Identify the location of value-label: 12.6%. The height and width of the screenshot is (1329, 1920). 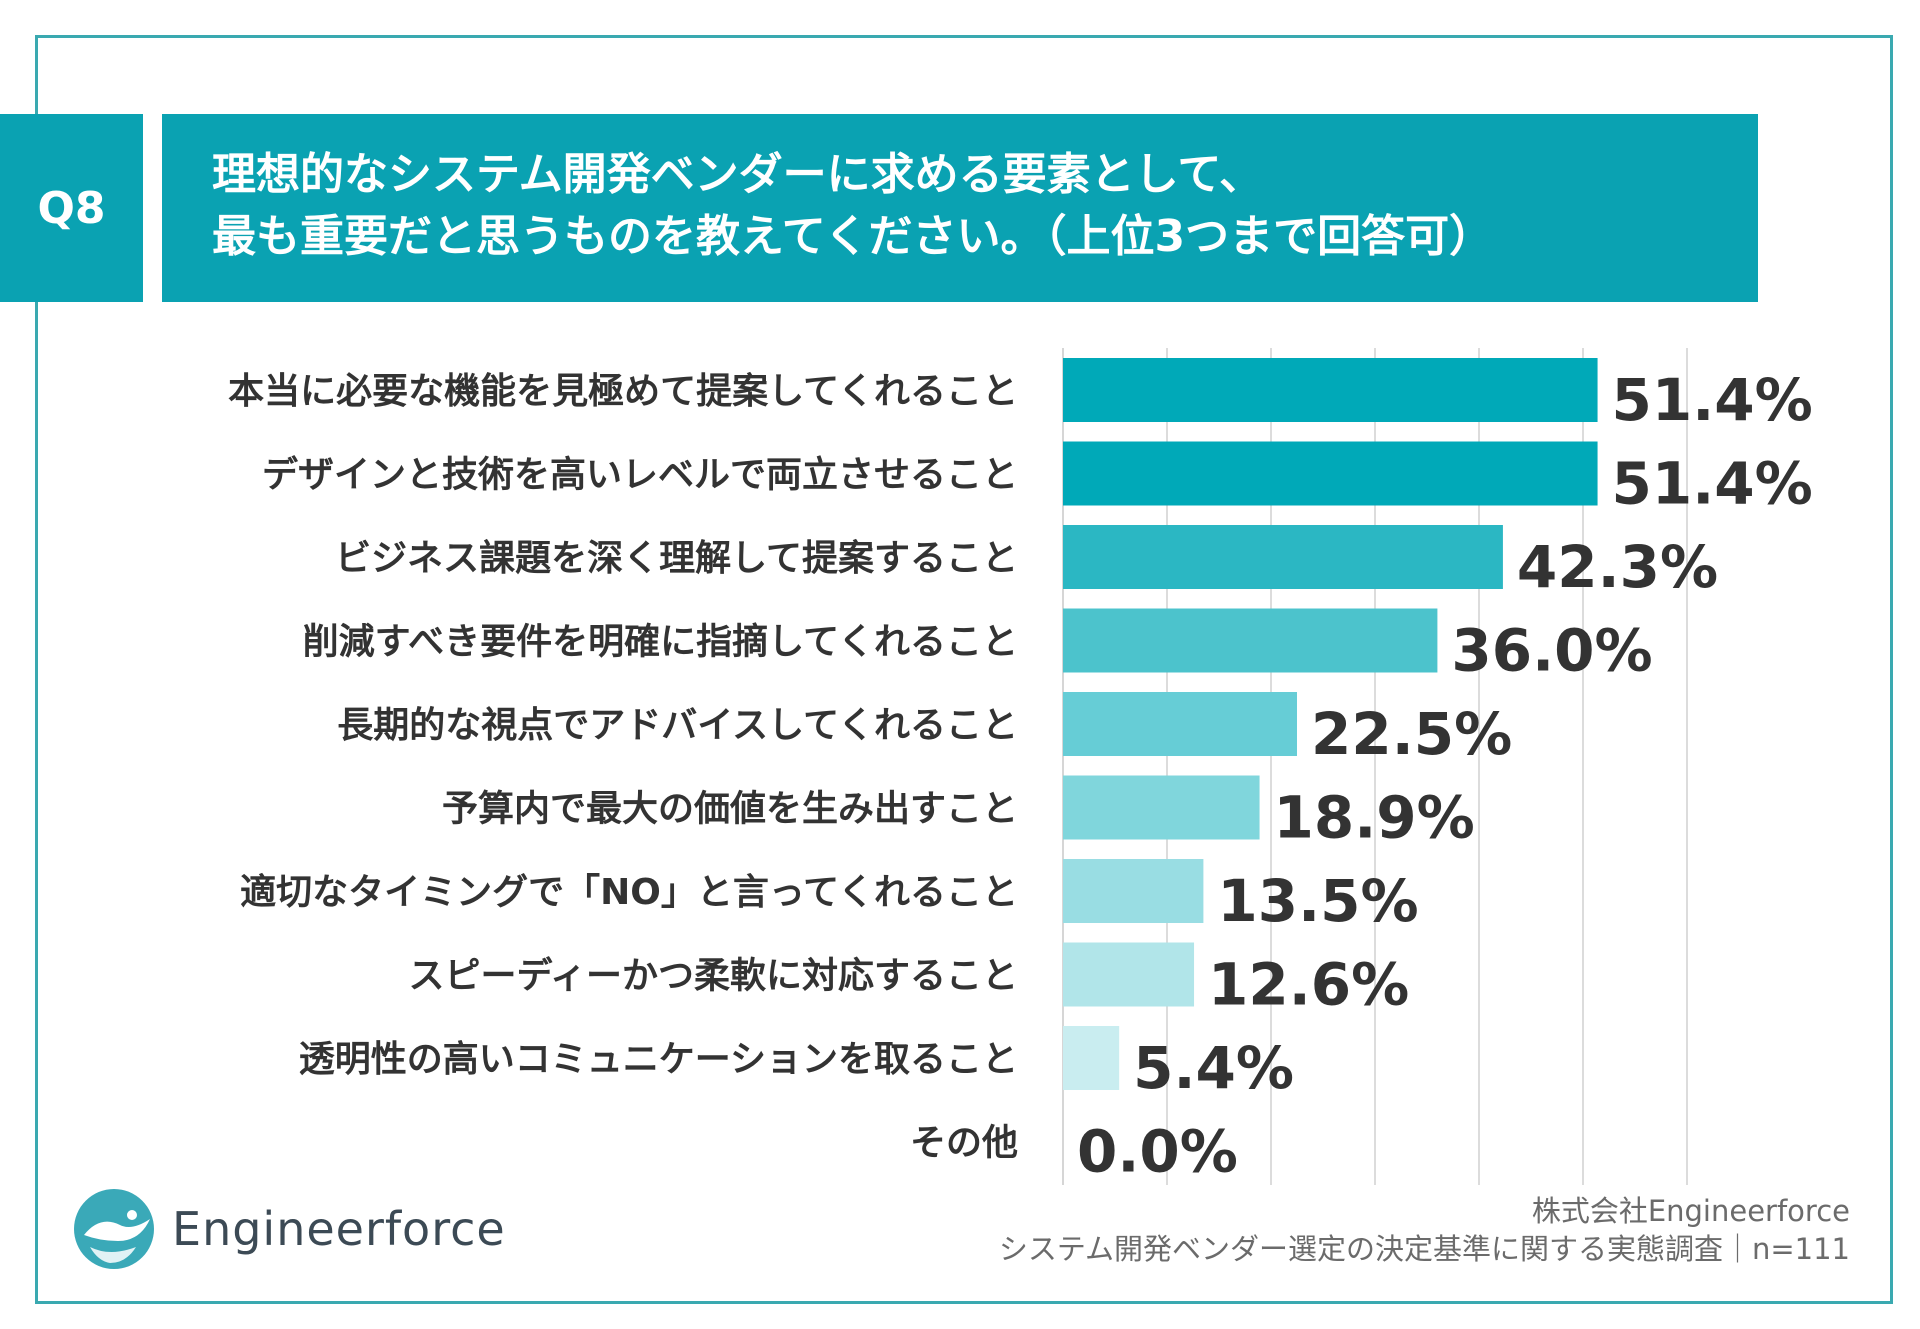
(1308, 985).